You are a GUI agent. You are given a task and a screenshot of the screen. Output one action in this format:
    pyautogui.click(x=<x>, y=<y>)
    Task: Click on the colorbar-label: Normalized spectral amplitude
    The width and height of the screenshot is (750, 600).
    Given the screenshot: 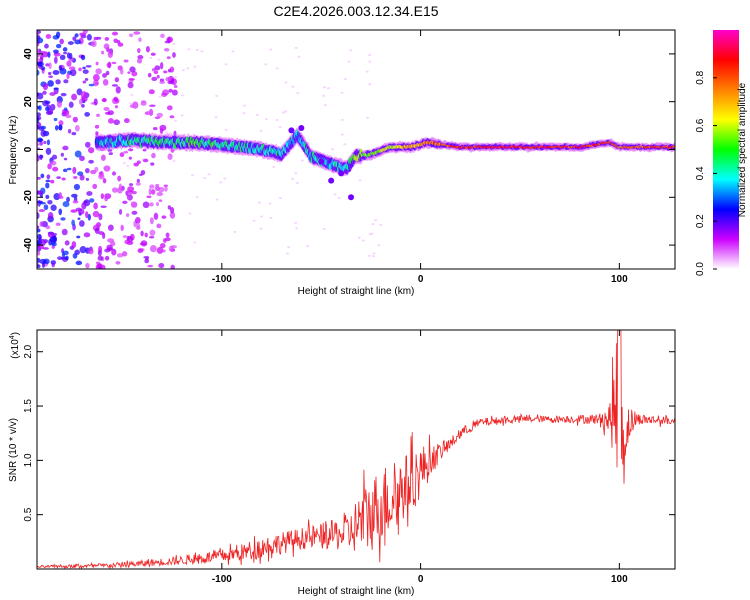 What is the action you would take?
    pyautogui.click(x=742, y=149)
    